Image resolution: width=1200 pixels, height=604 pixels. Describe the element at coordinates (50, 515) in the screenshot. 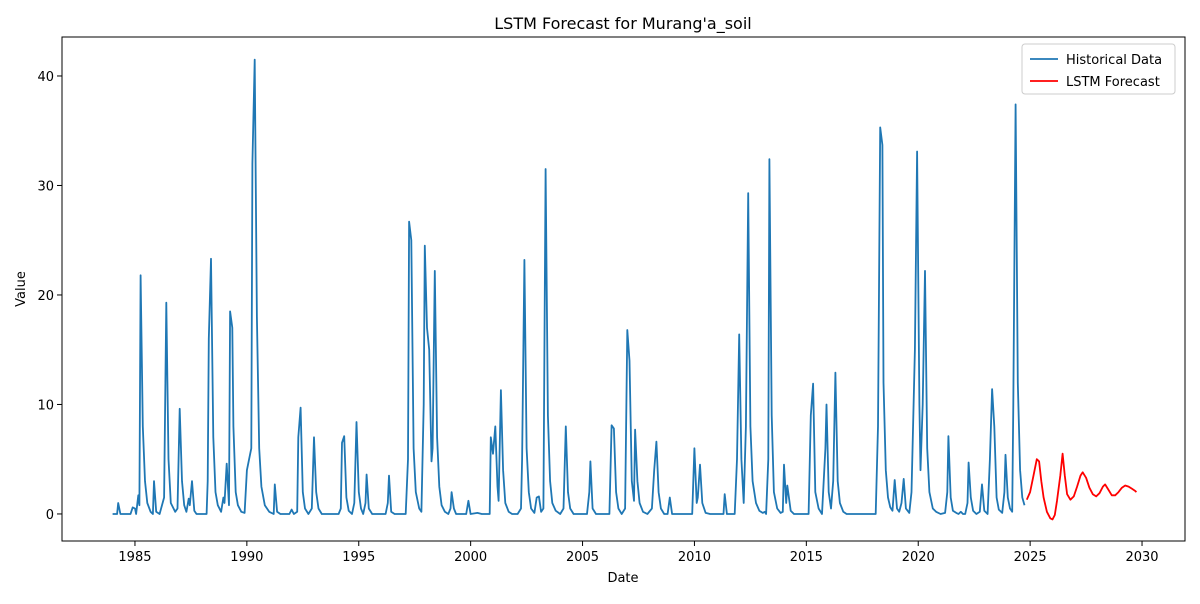

I see `y-tick-label: 0` at that location.